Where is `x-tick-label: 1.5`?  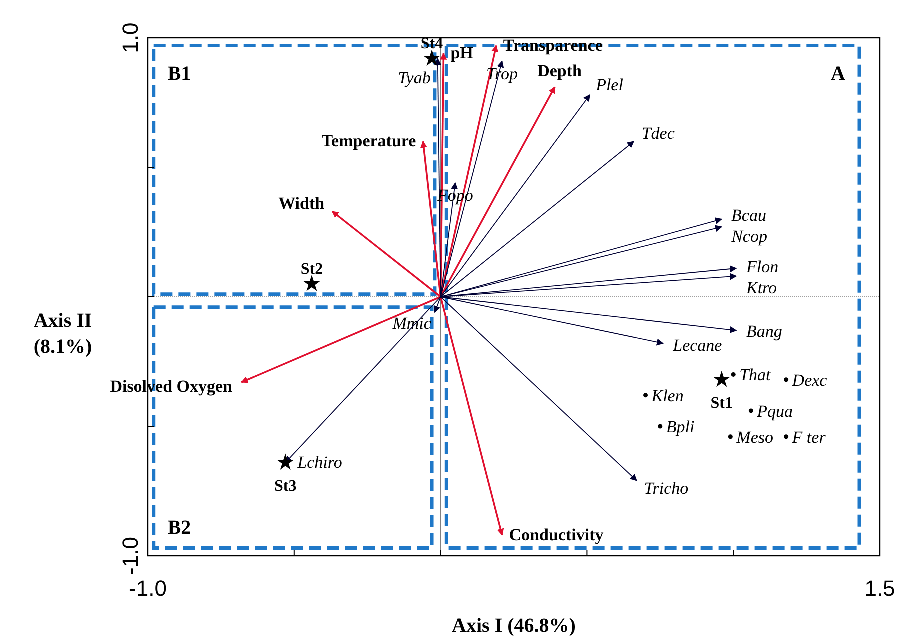
x-tick-label: 1.5 is located at coordinates (880, 588).